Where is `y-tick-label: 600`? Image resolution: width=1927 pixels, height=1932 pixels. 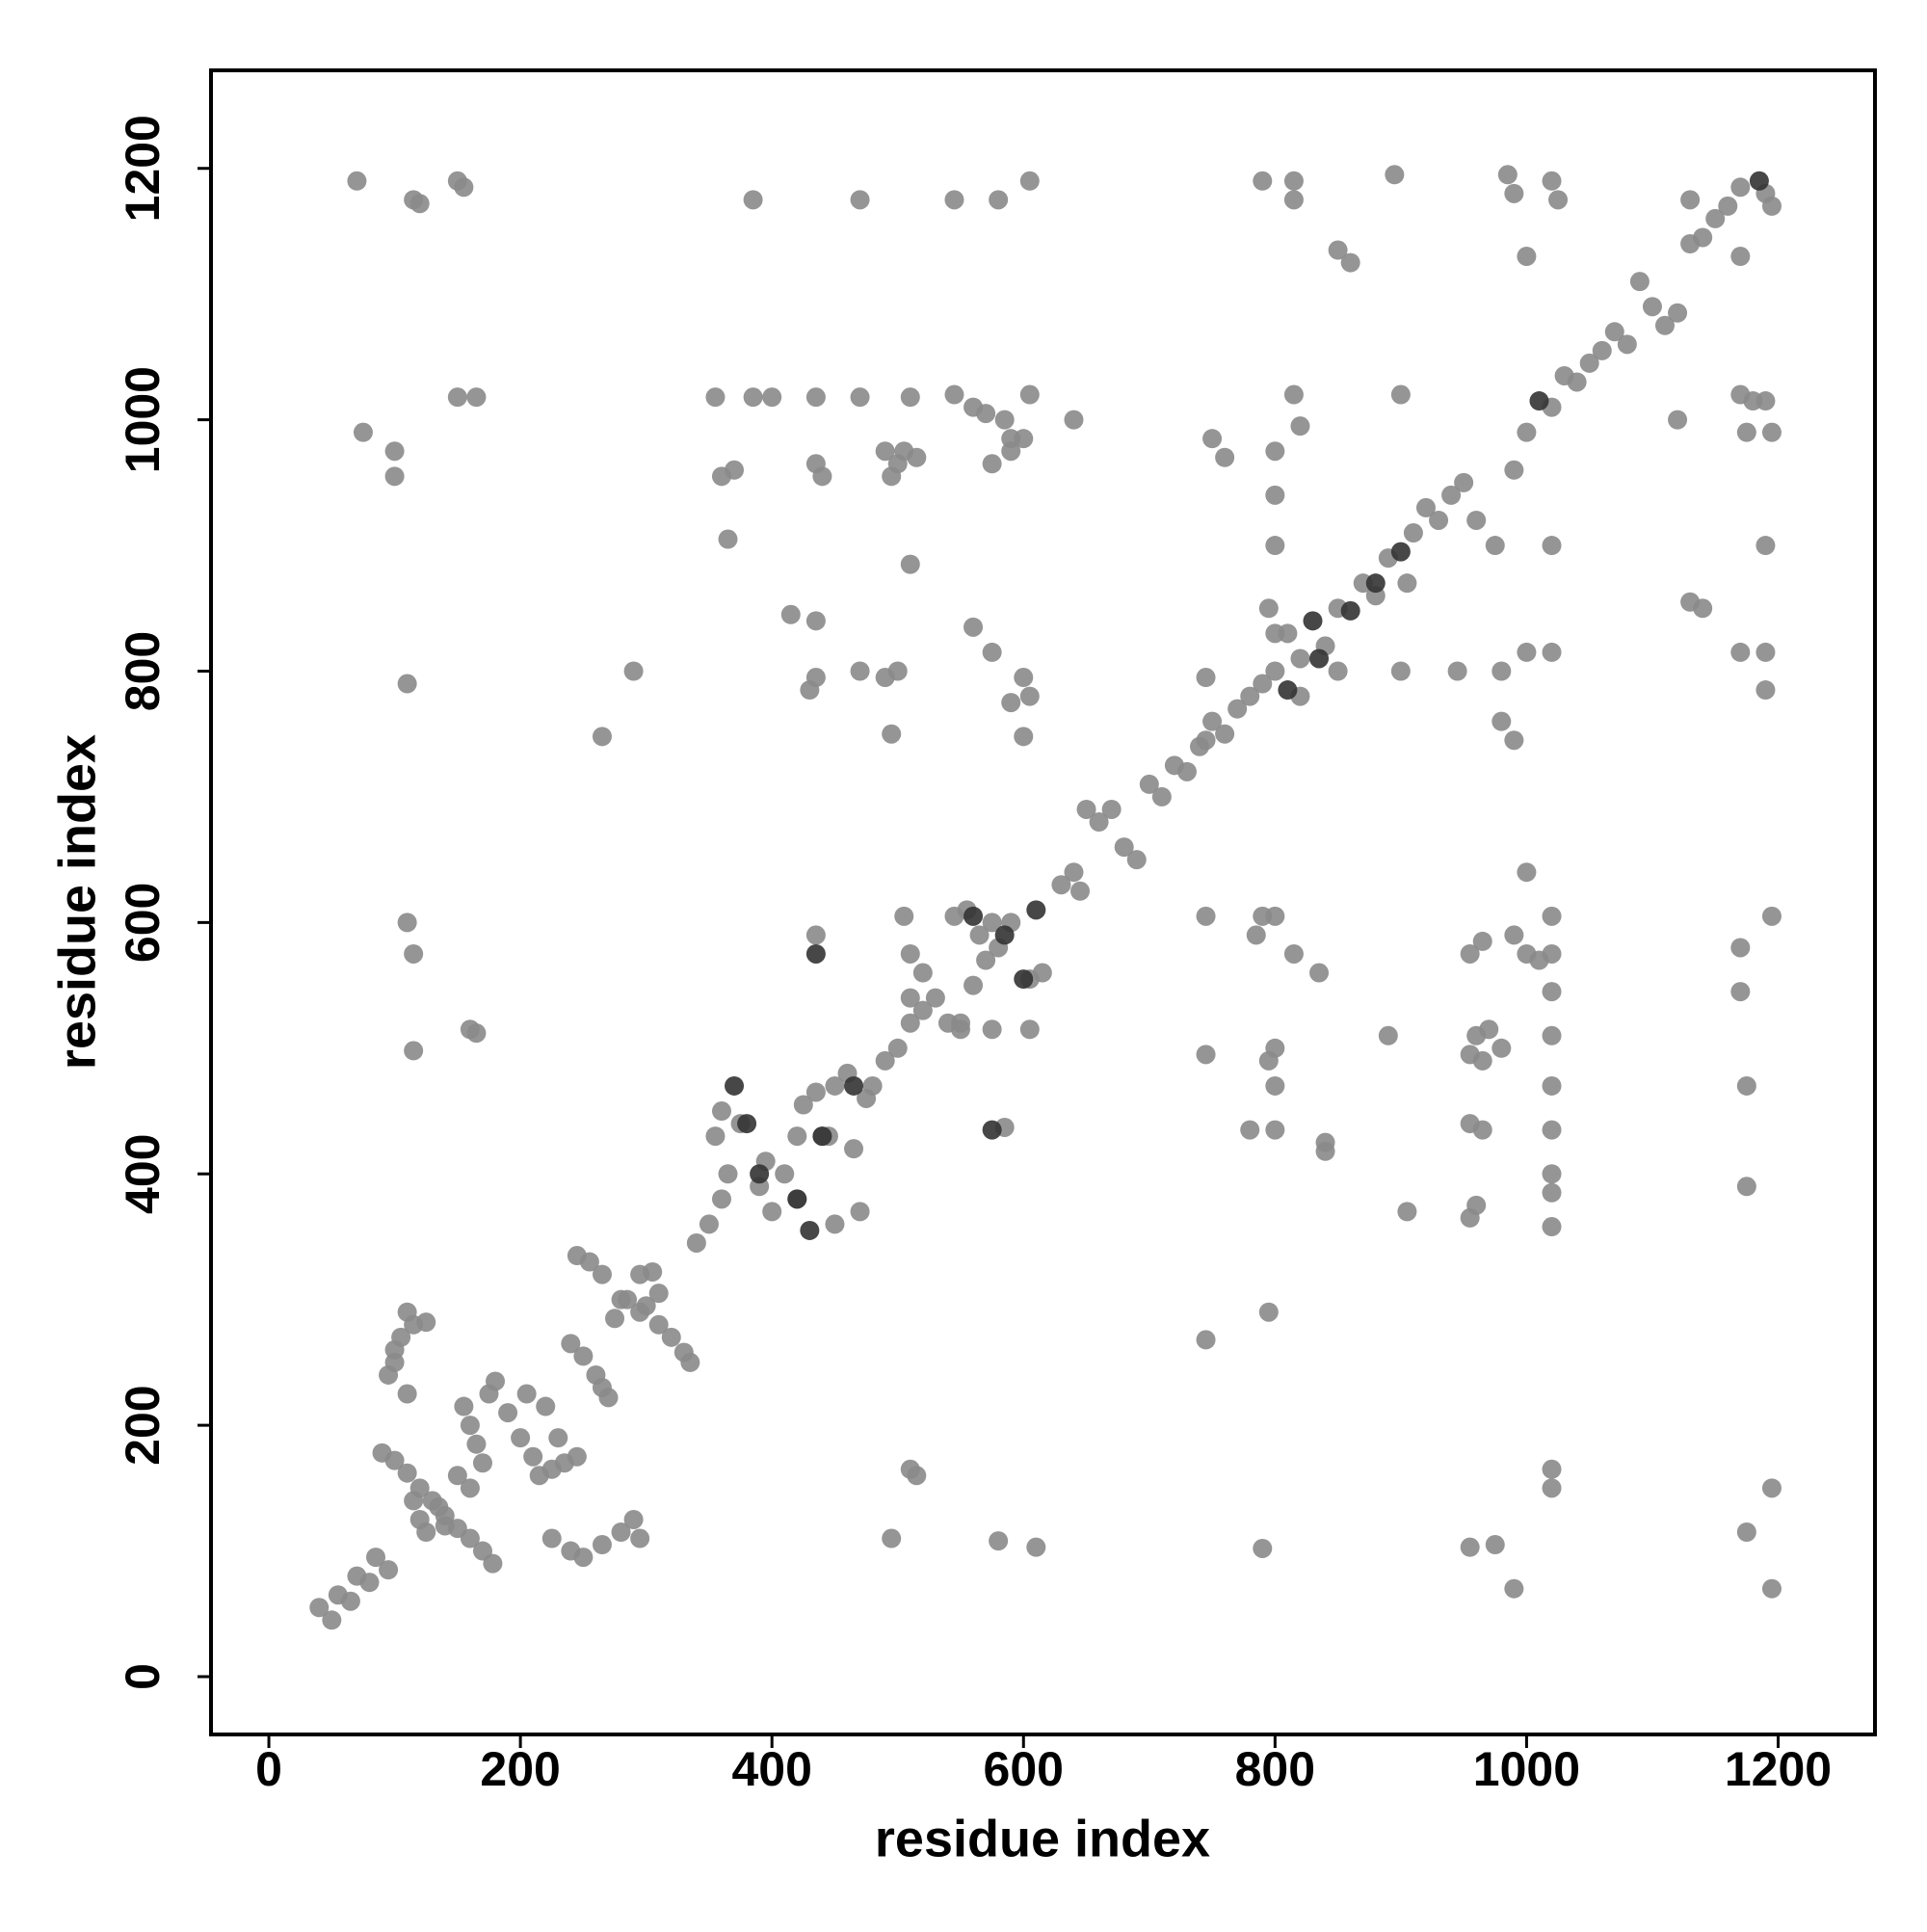 y-tick-label: 600 is located at coordinates (143, 923).